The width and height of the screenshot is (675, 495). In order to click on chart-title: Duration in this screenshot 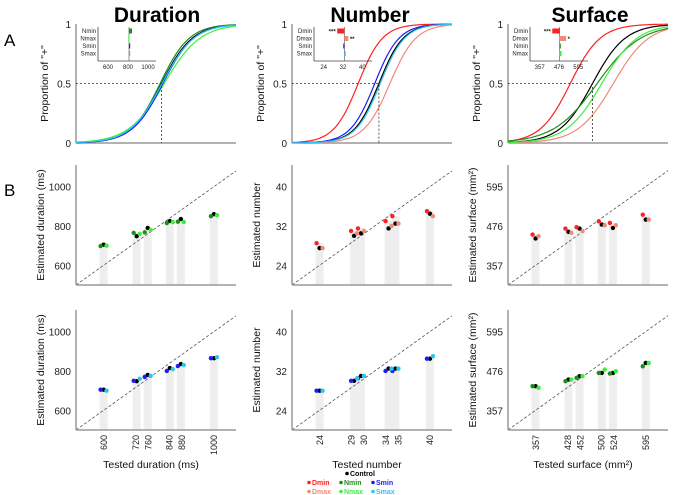, I will do `click(157, 15)`.